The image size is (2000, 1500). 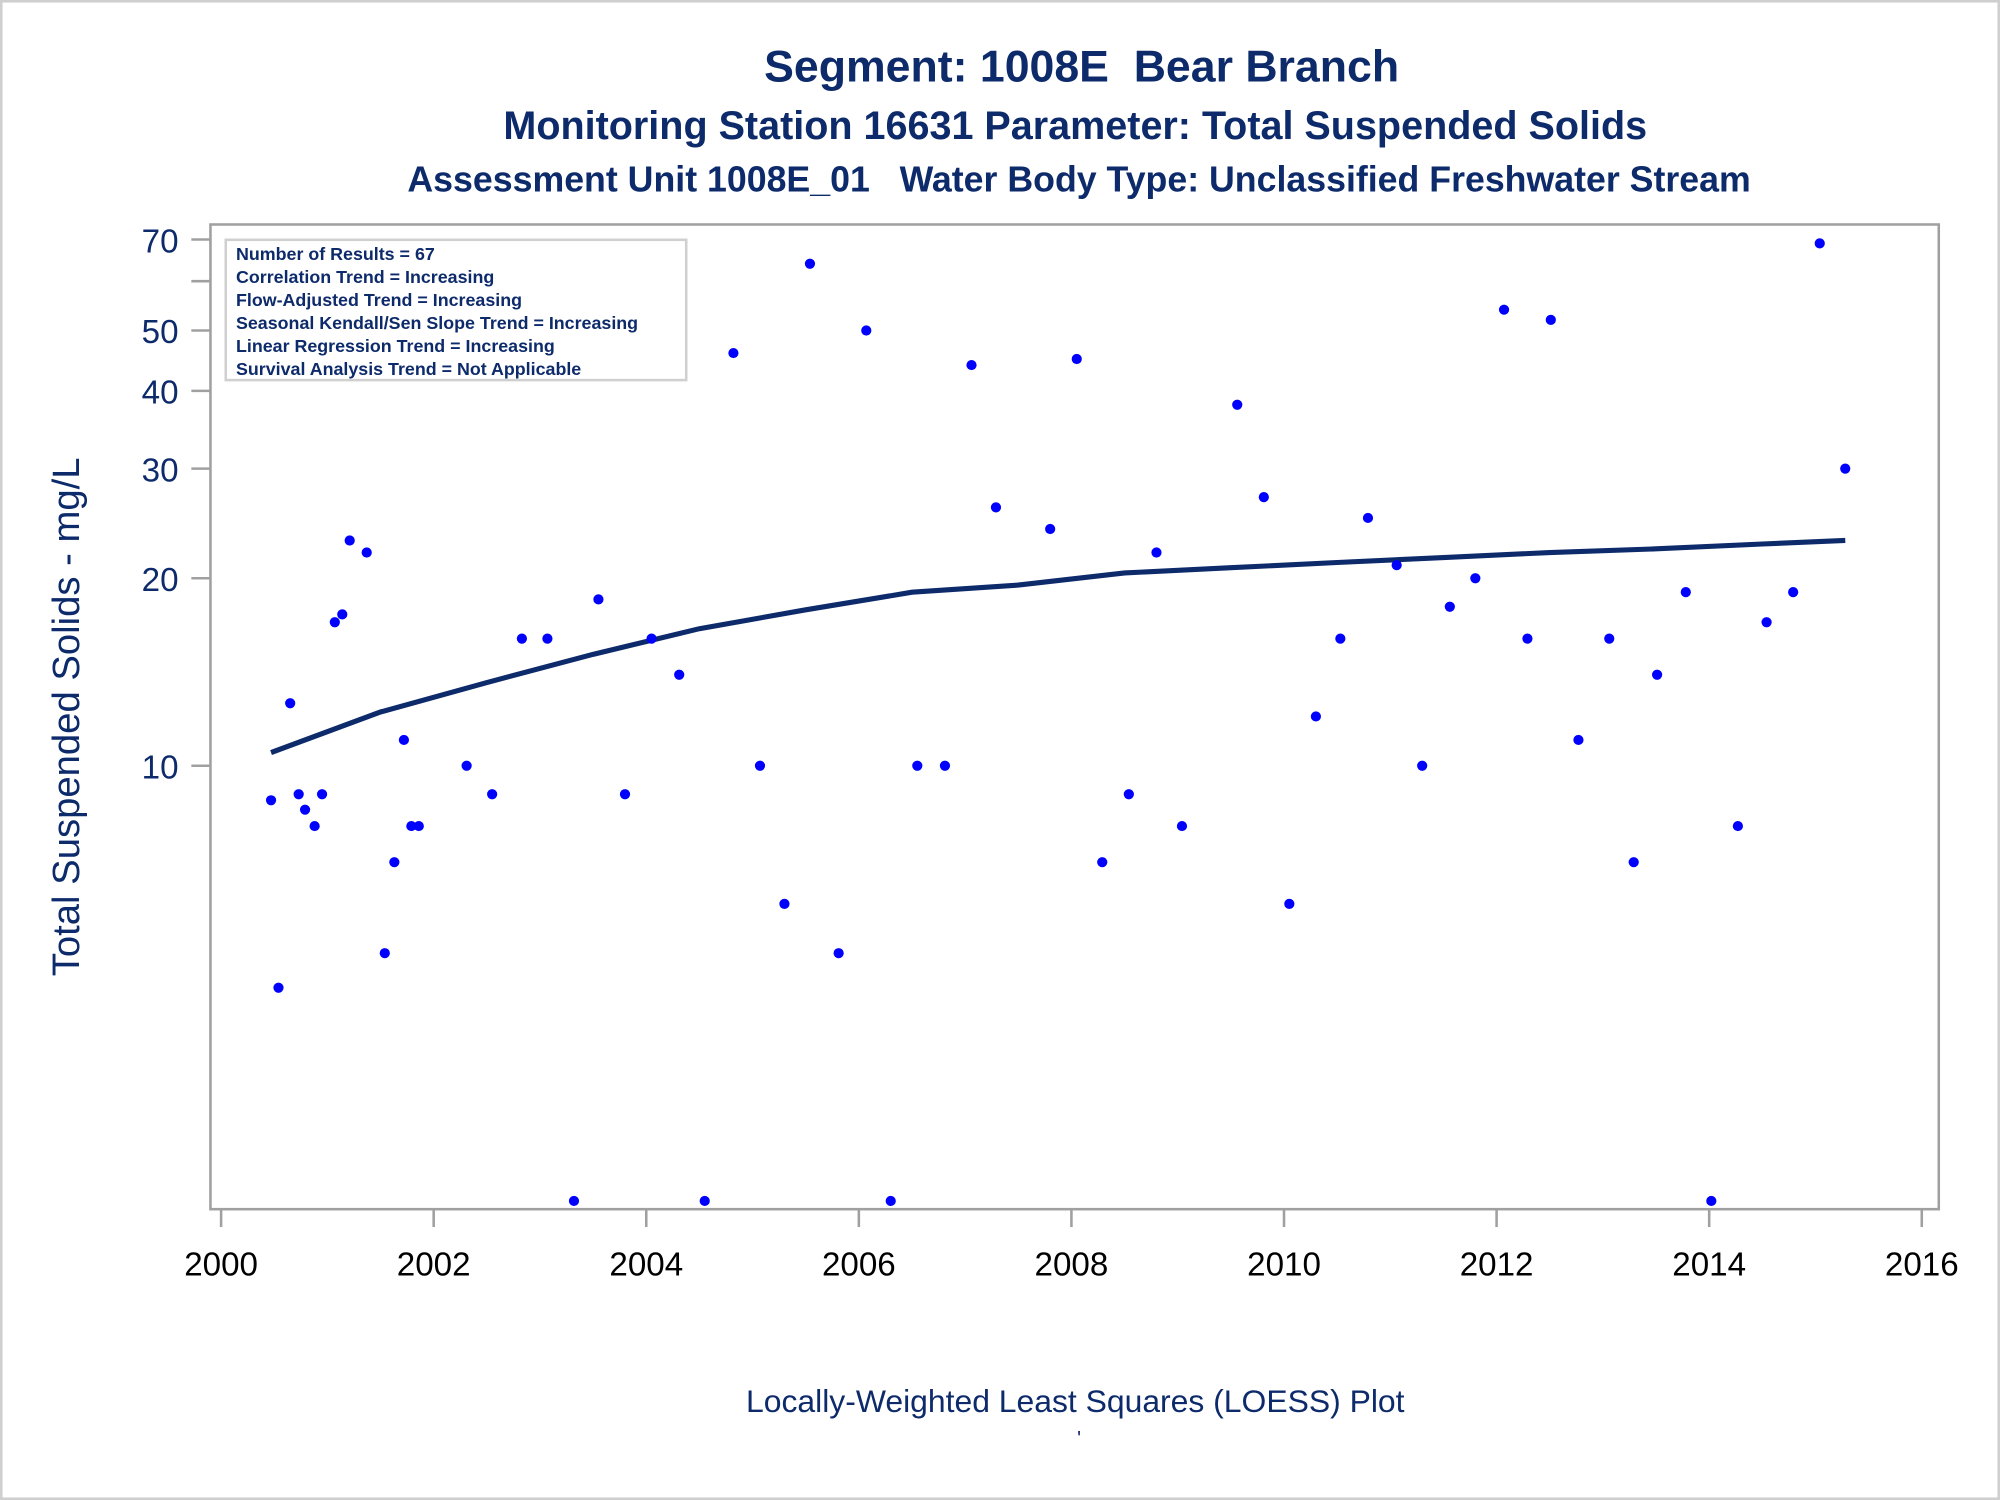 I want to click on y-tick-label: 20, so click(x=160, y=580).